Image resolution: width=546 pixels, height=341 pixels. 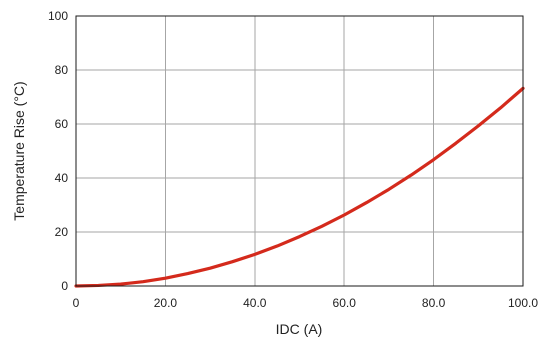 What do you see at coordinates (62, 70) in the screenshot?
I see `y-tick-label: 80` at bounding box center [62, 70].